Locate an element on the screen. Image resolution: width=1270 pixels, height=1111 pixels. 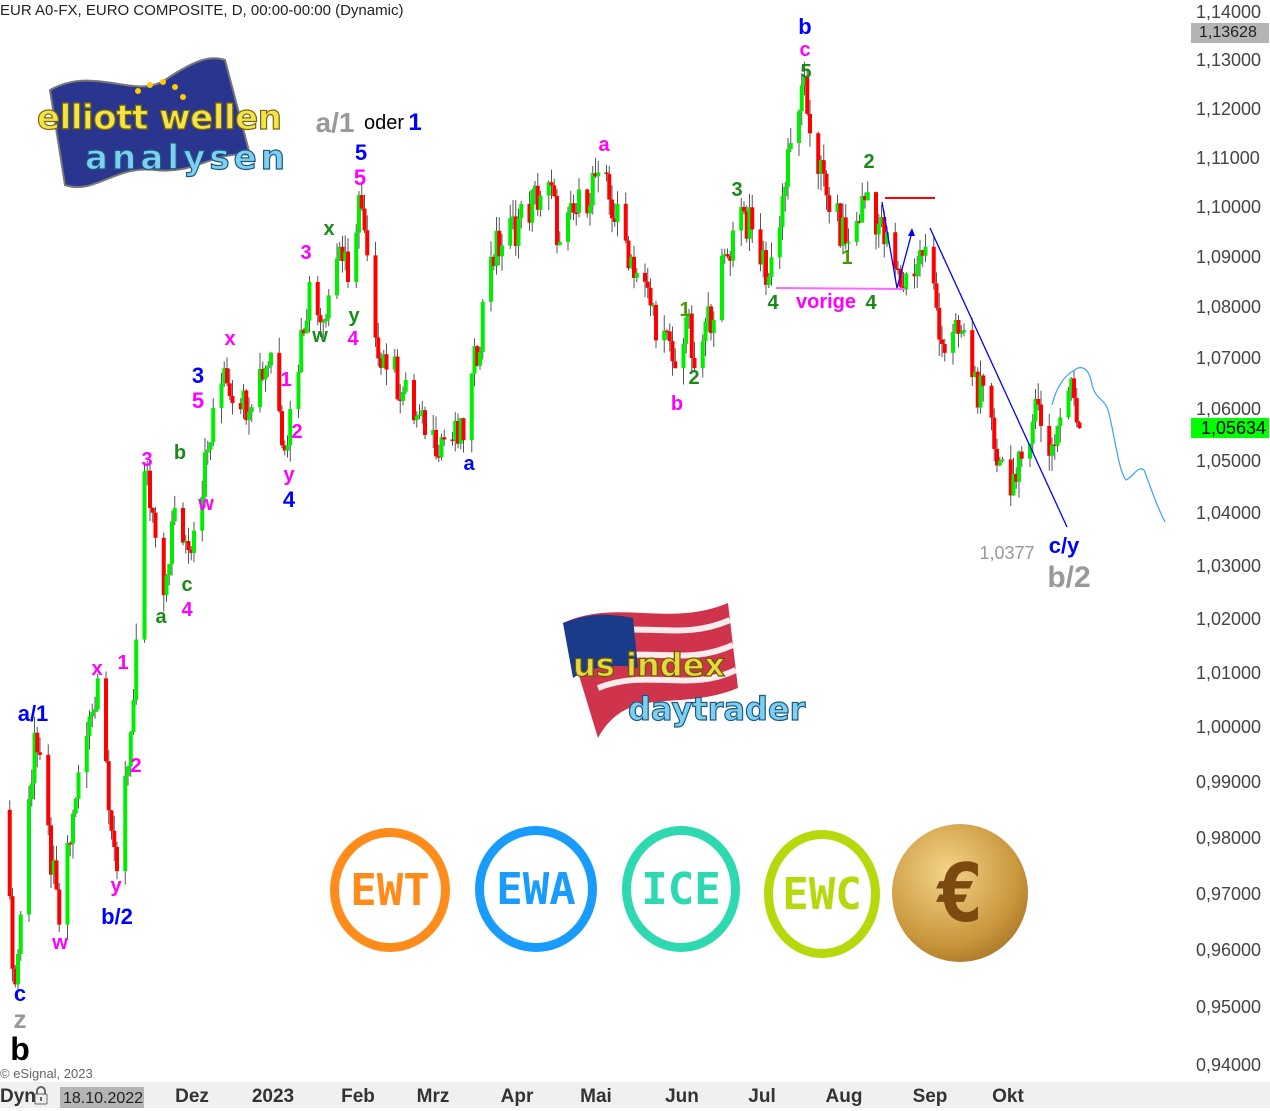
us-index-daytrader-logo: us index daytrader is located at coordinates (708, 673).